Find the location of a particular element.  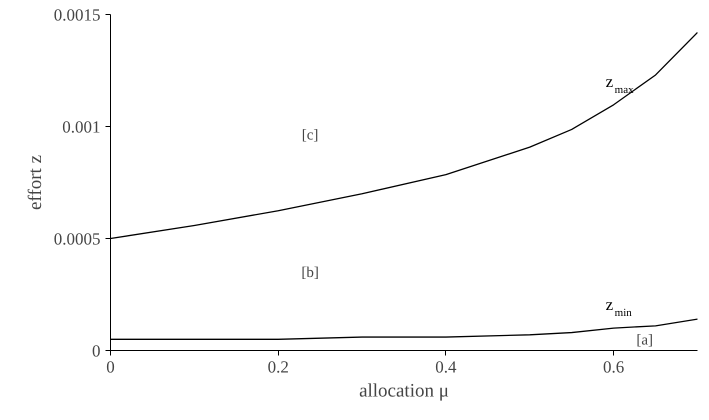

annotation: [c] is located at coordinates (310, 135).